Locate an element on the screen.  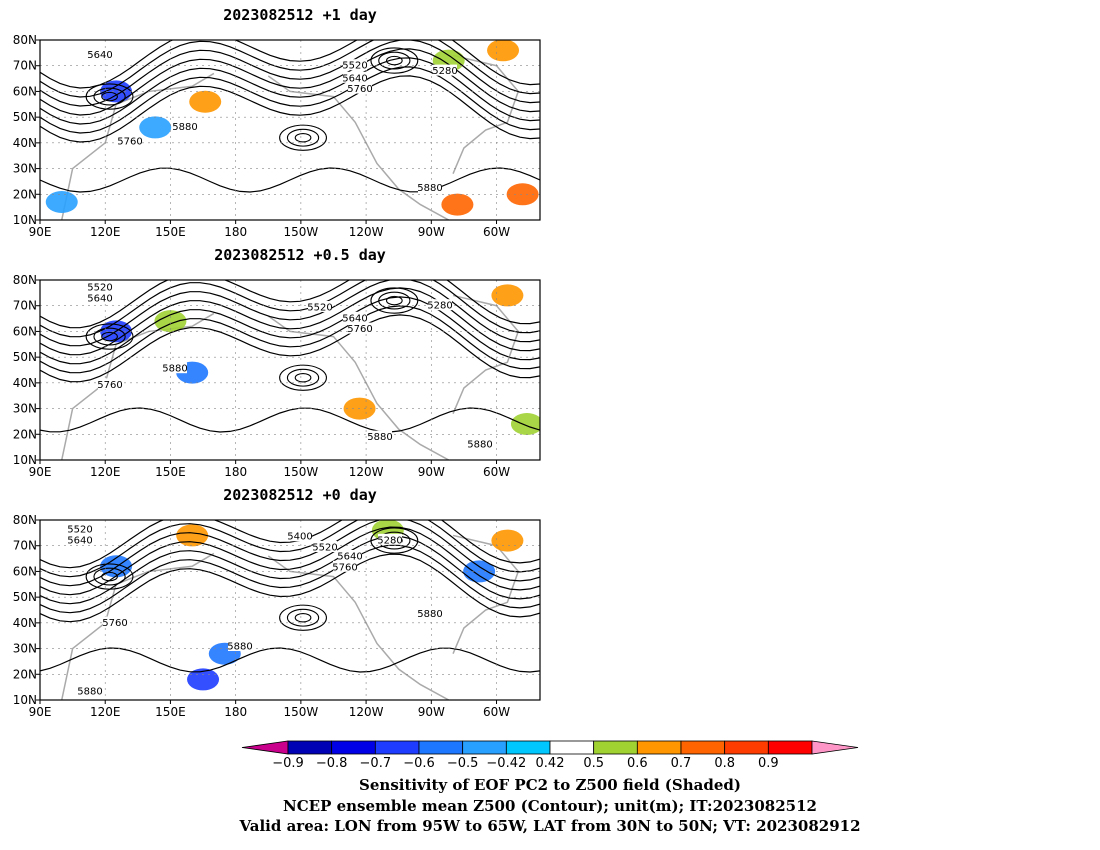
panel-title: 2023082512 +0.5 day is located at coordinates (300, 255).